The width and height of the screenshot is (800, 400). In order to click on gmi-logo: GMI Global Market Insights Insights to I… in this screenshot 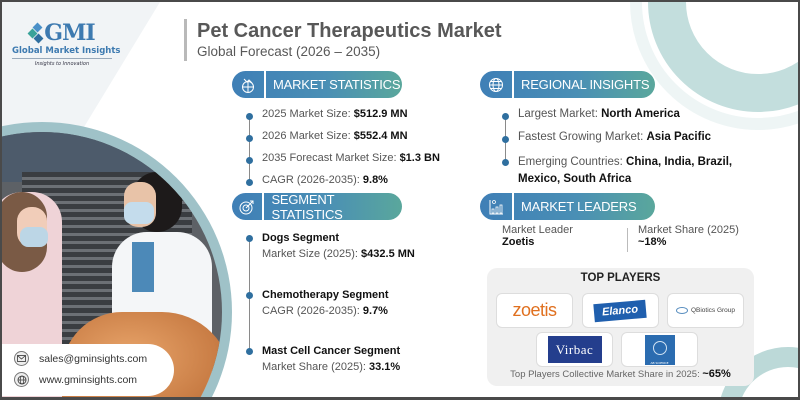, I will do `click(66, 43)`.